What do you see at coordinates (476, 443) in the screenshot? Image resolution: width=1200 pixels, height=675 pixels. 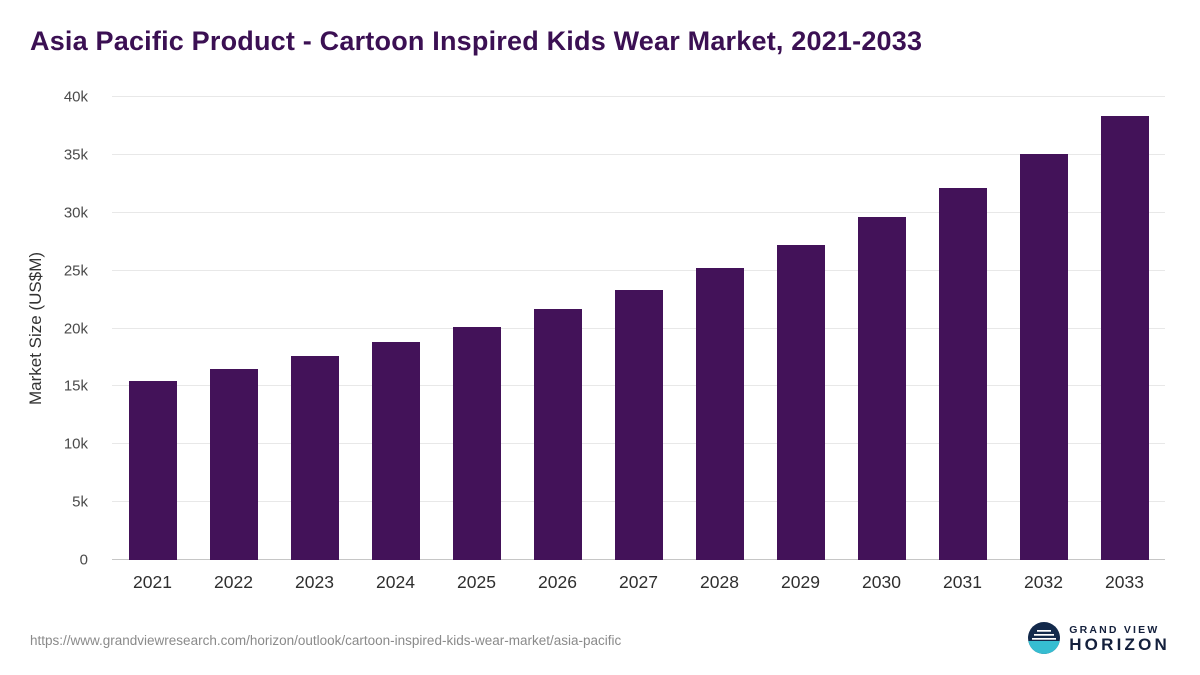 I see `bar-2025` at bounding box center [476, 443].